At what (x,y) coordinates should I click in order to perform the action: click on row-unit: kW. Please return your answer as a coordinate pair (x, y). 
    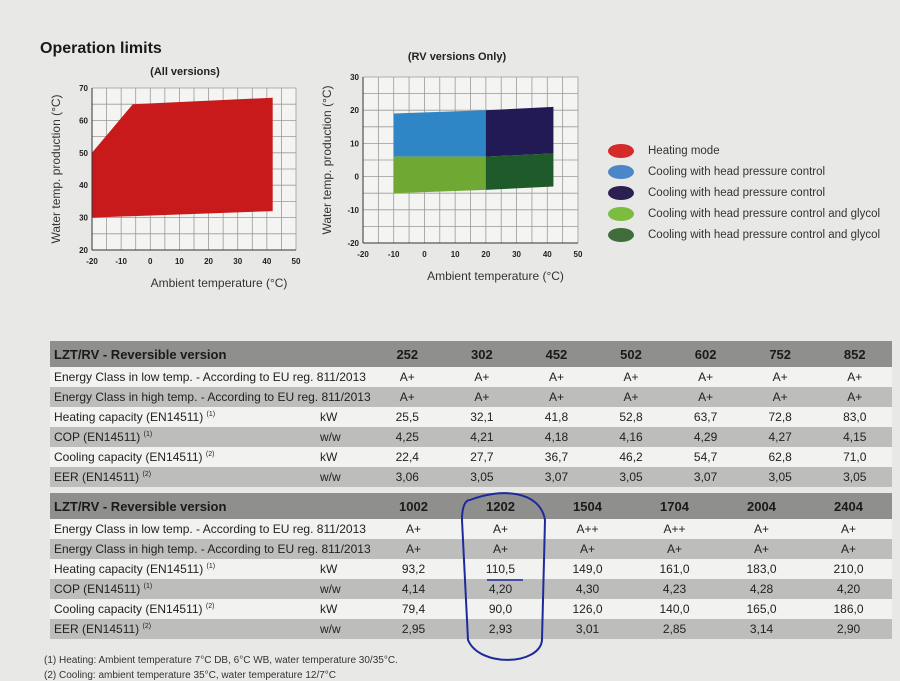
    Looking at the image, I should click on (329, 569).